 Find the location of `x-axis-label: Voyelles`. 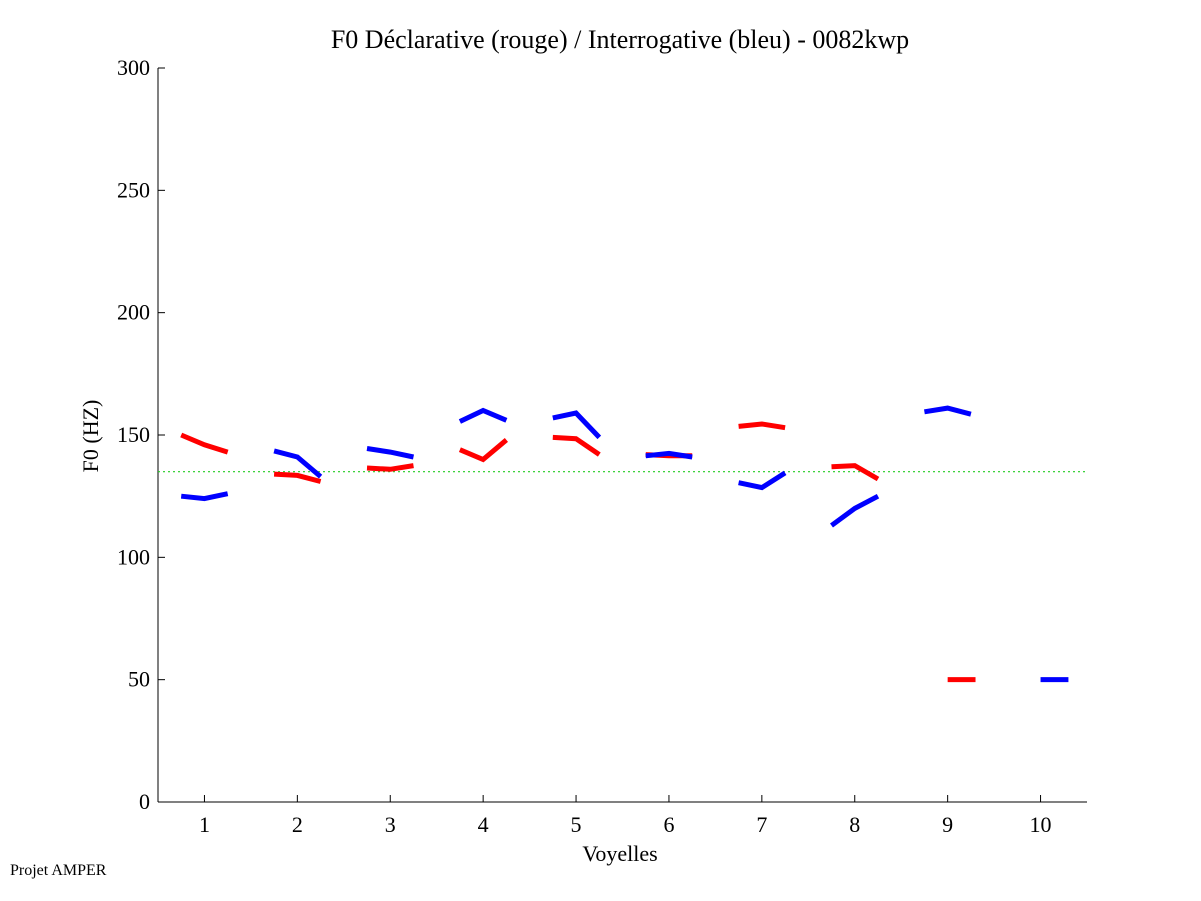

x-axis-label: Voyelles is located at coordinates (619, 853).